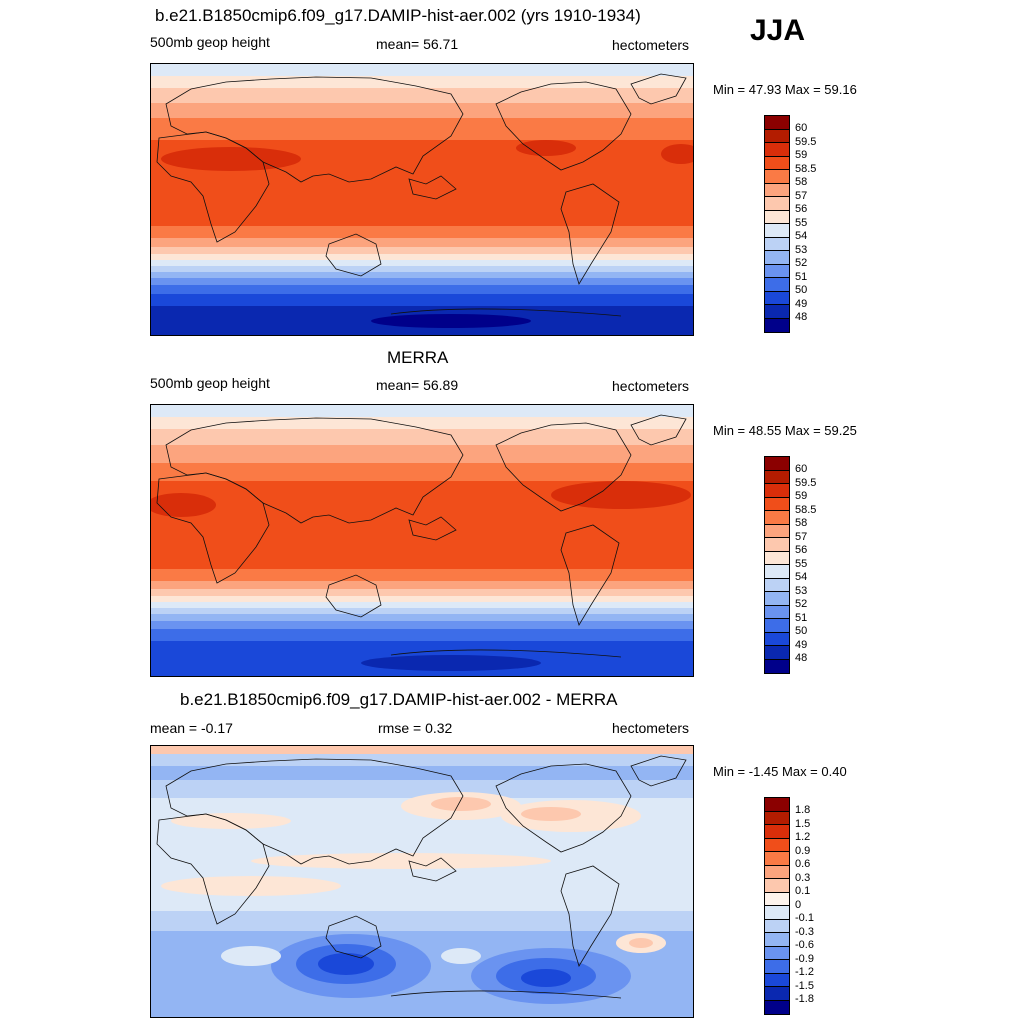 The image size is (1024, 1024). What do you see at coordinates (415, 728) in the screenshot?
I see `panel-3-rmse-label: rmse = 0.32` at bounding box center [415, 728].